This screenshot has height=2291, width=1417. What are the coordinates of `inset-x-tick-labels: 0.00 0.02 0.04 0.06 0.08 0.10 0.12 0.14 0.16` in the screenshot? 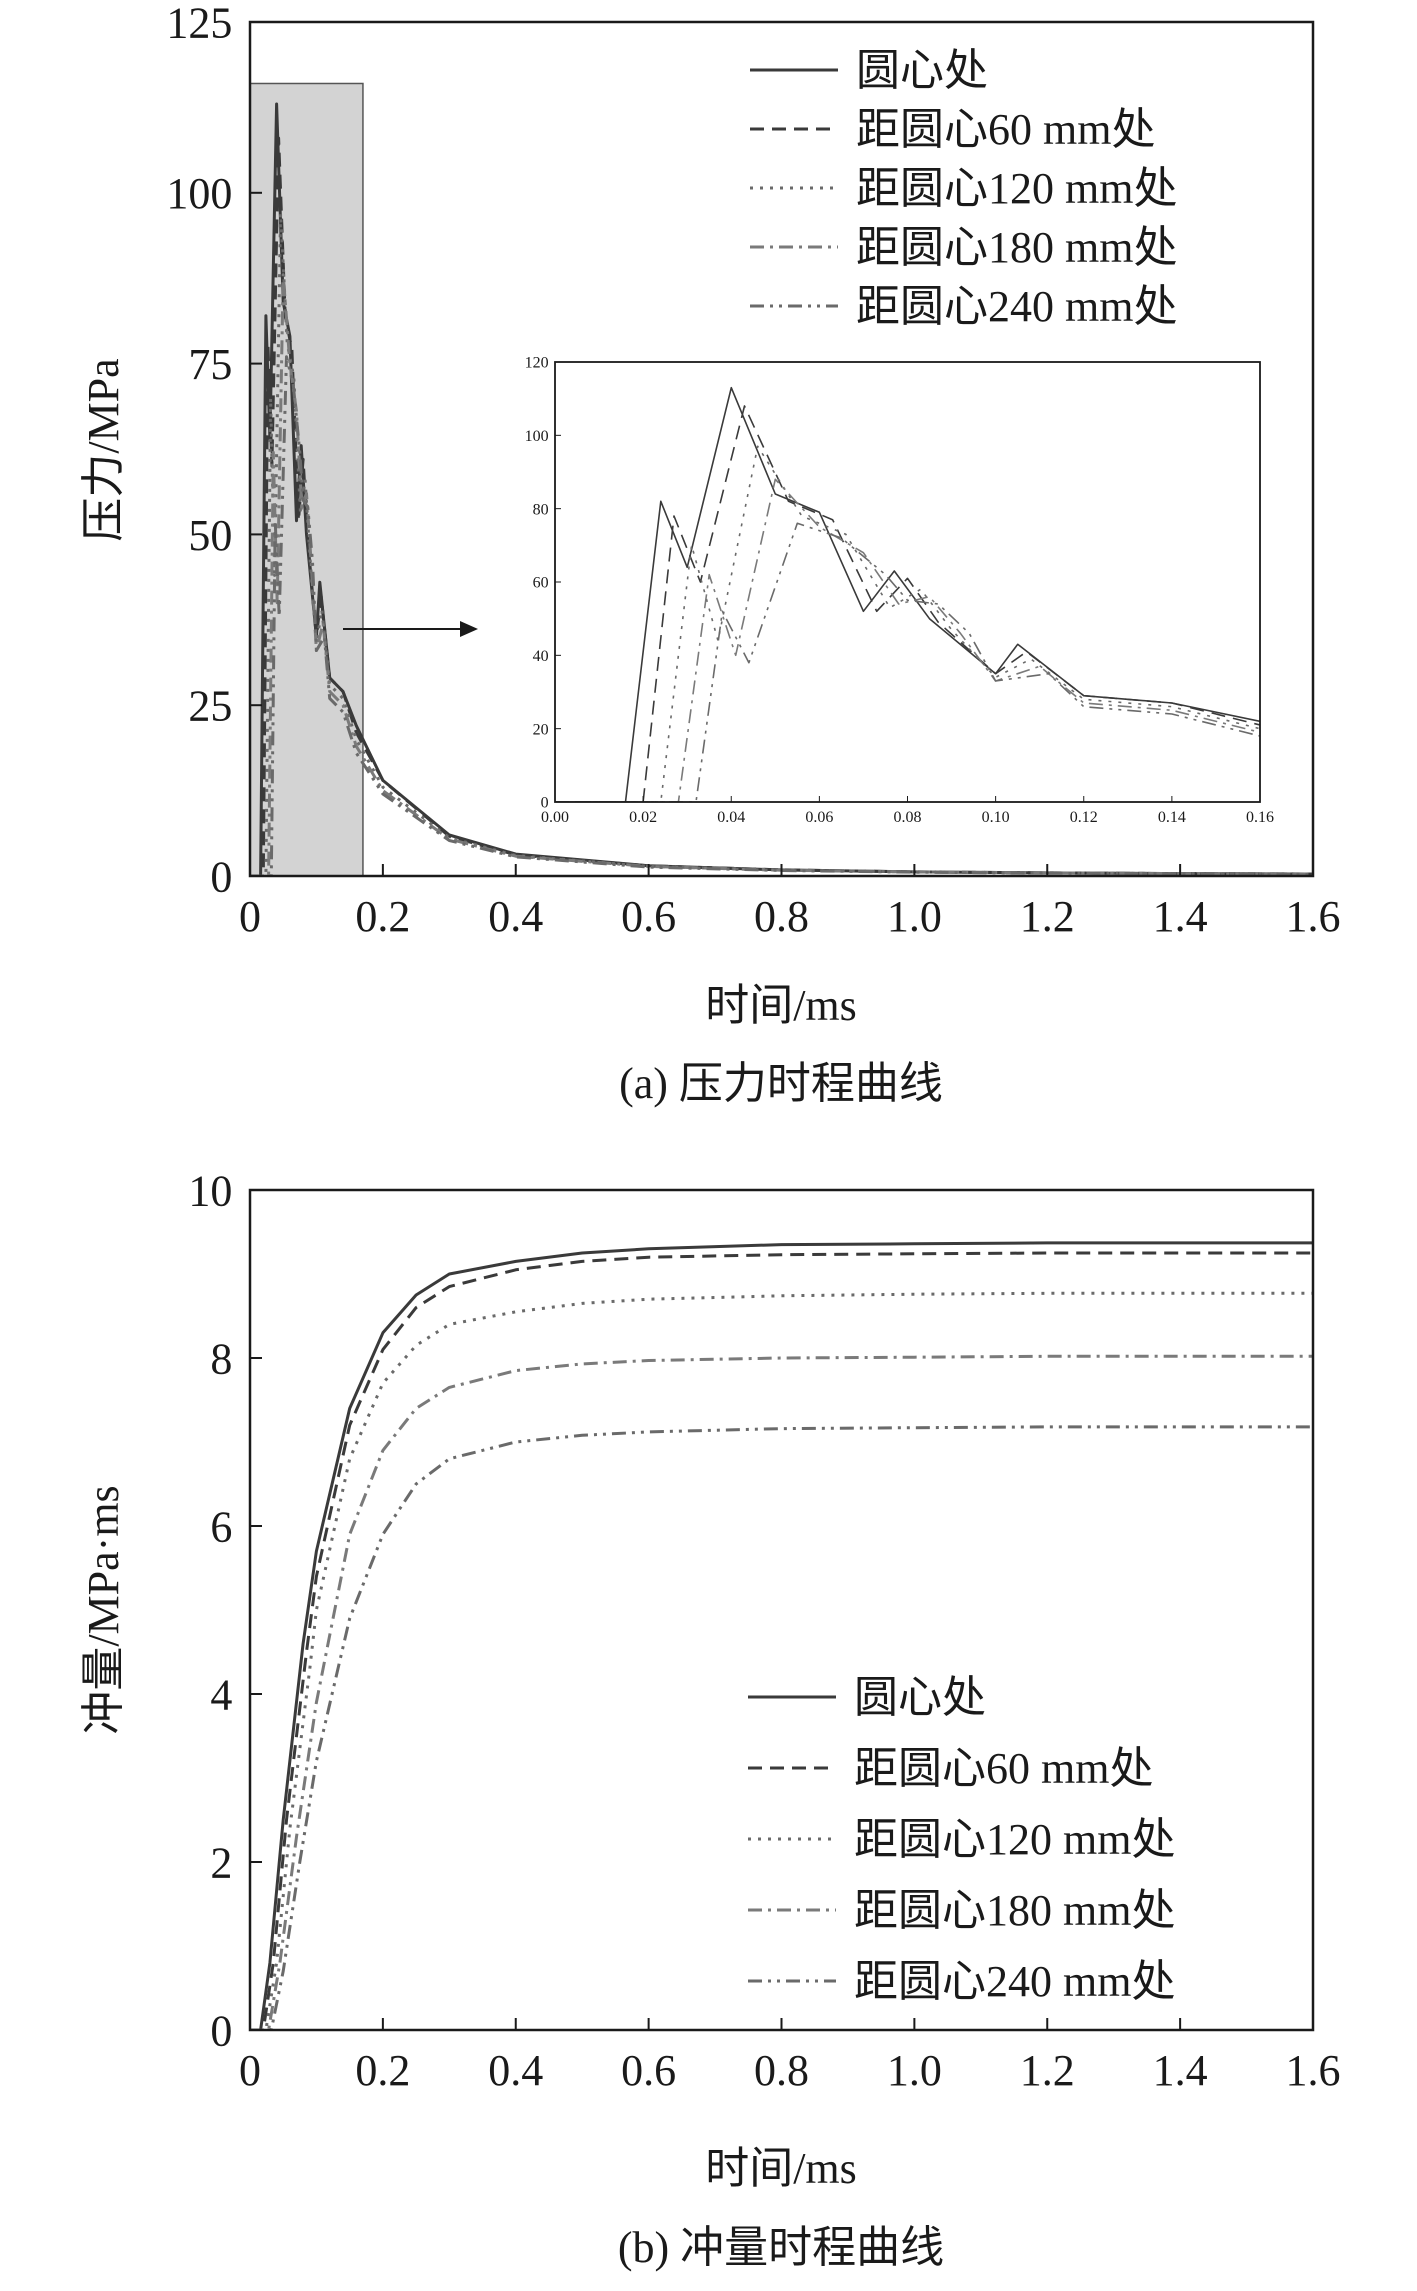 It's located at (907, 811).